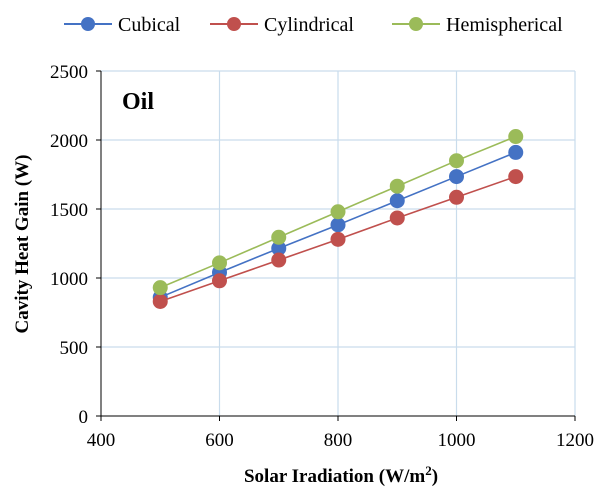 The width and height of the screenshot is (607, 489). Describe the element at coordinates (338, 440) in the screenshot. I see `x-tick-label: 800` at that location.